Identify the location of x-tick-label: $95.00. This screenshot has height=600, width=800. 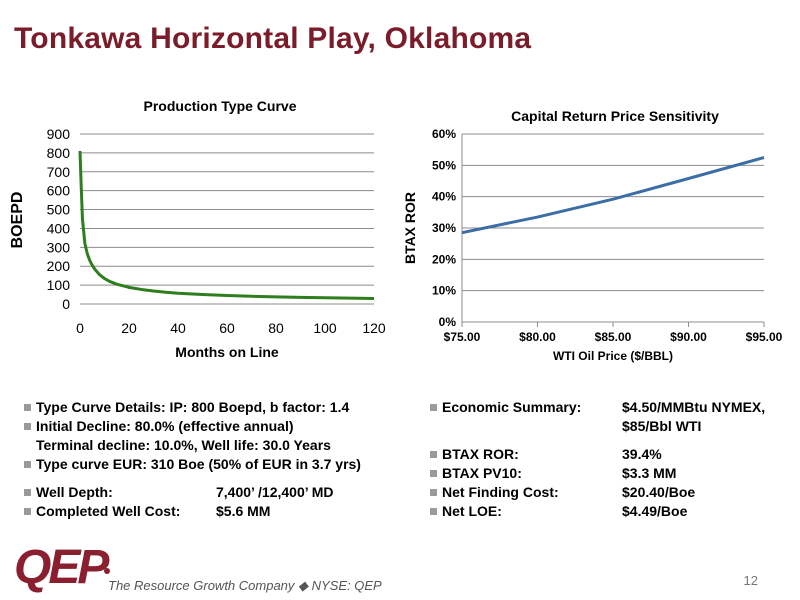
(764, 337).